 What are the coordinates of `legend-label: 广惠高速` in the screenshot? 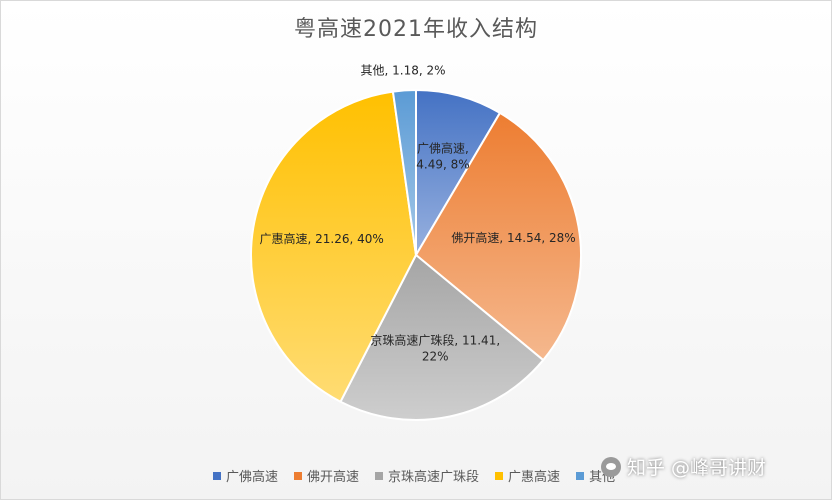 It's located at (534, 477).